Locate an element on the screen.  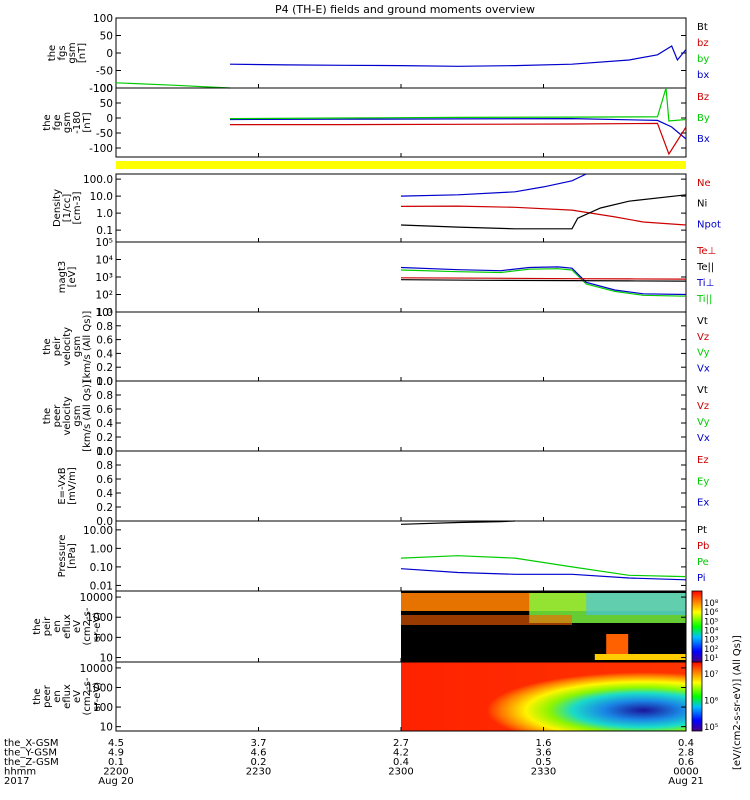
y-tick-label: 100.0 is located at coordinates (98, 180).